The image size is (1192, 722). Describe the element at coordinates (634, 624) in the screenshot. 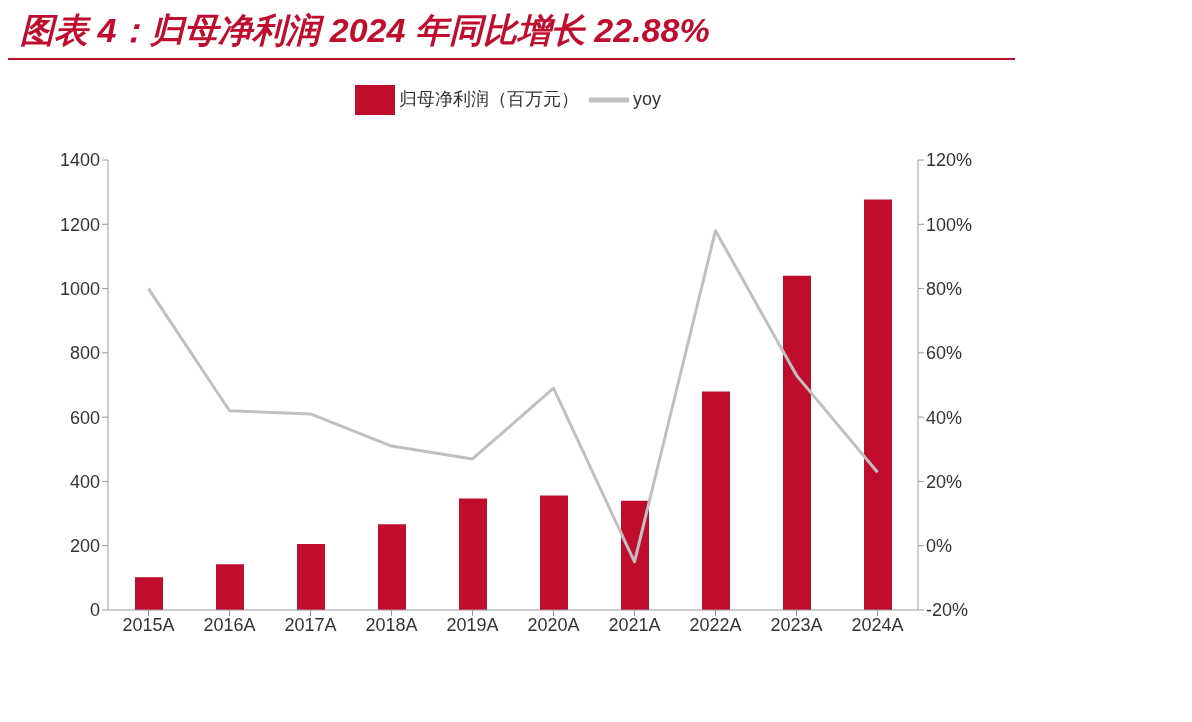

I see `x-tick-label: 2021A` at that location.